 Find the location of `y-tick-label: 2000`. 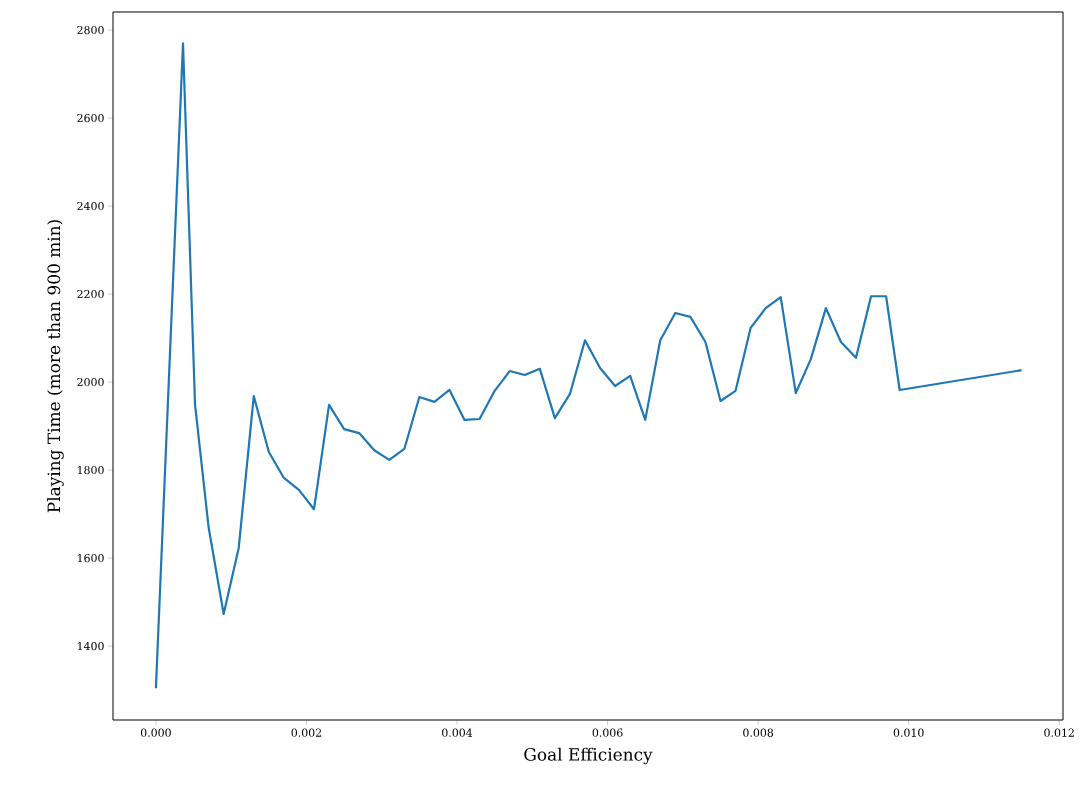

y-tick-label: 2000 is located at coordinates (90, 382).